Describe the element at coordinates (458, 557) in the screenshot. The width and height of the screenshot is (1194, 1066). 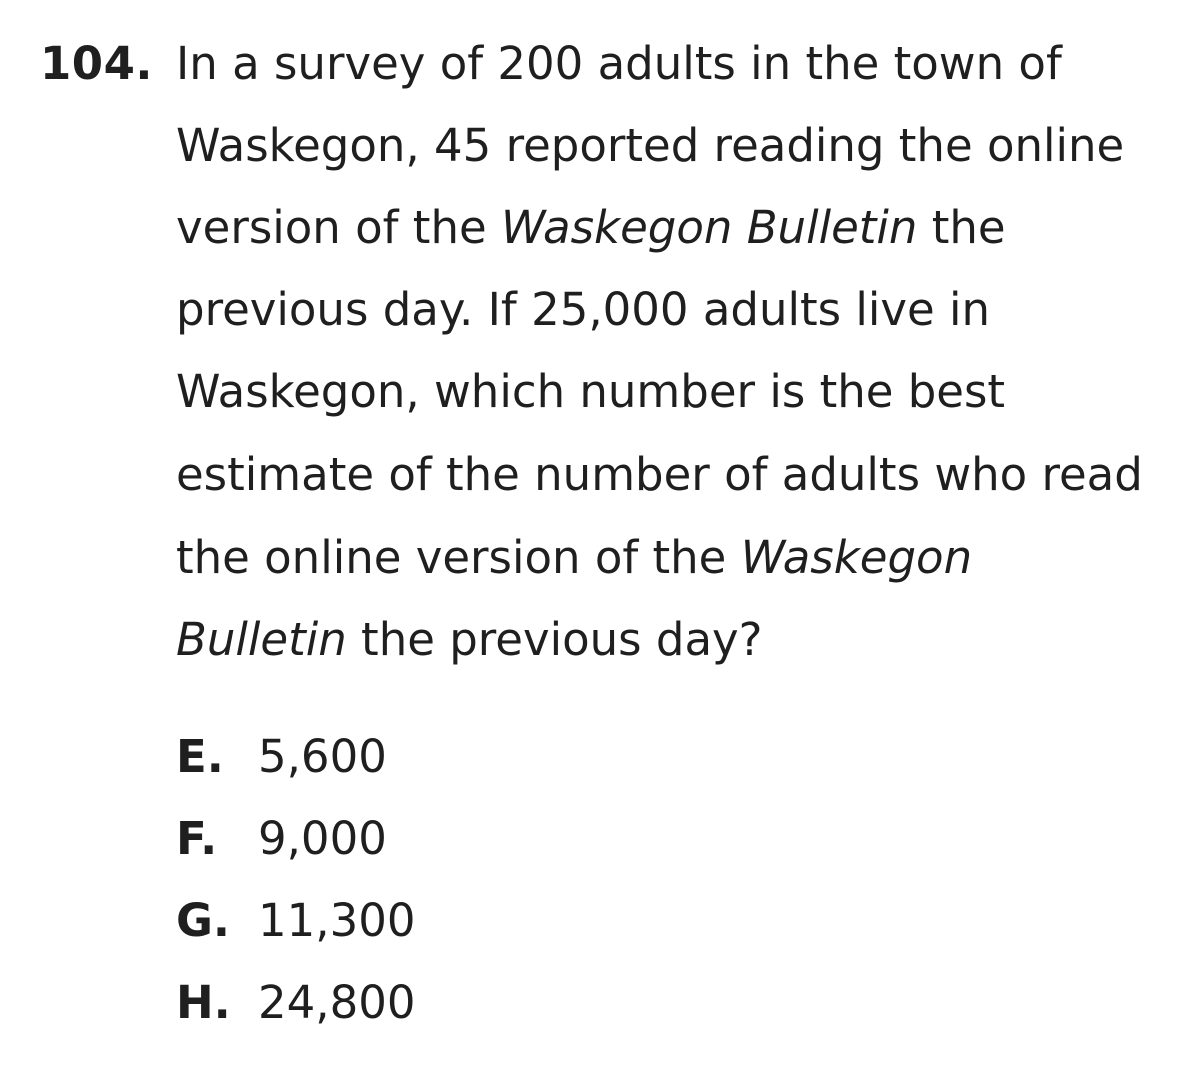
I see `question-text: the online version of the` at that location.